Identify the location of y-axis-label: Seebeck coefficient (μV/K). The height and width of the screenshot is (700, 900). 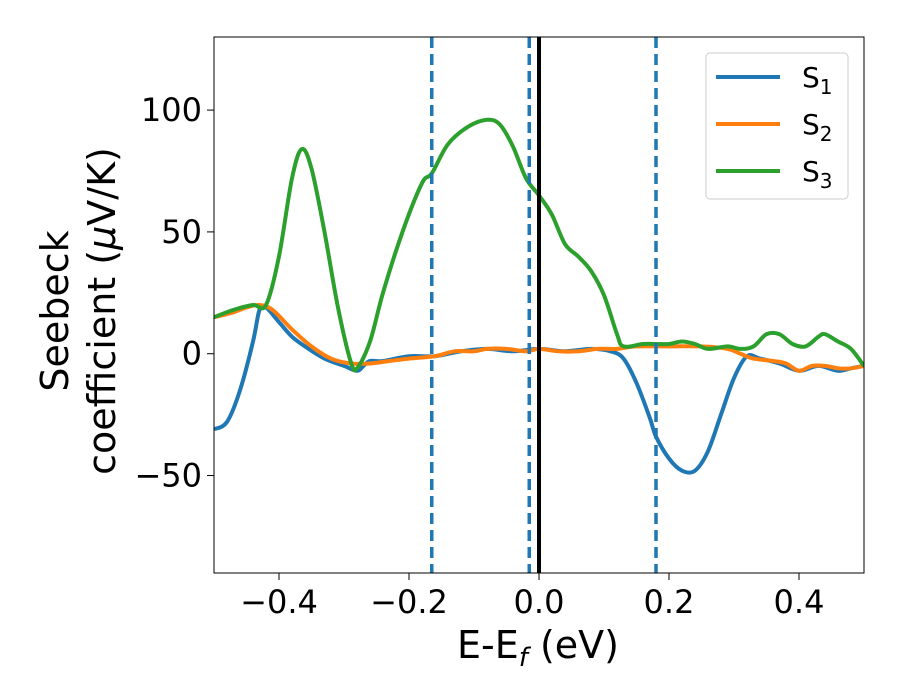
(78, 311).